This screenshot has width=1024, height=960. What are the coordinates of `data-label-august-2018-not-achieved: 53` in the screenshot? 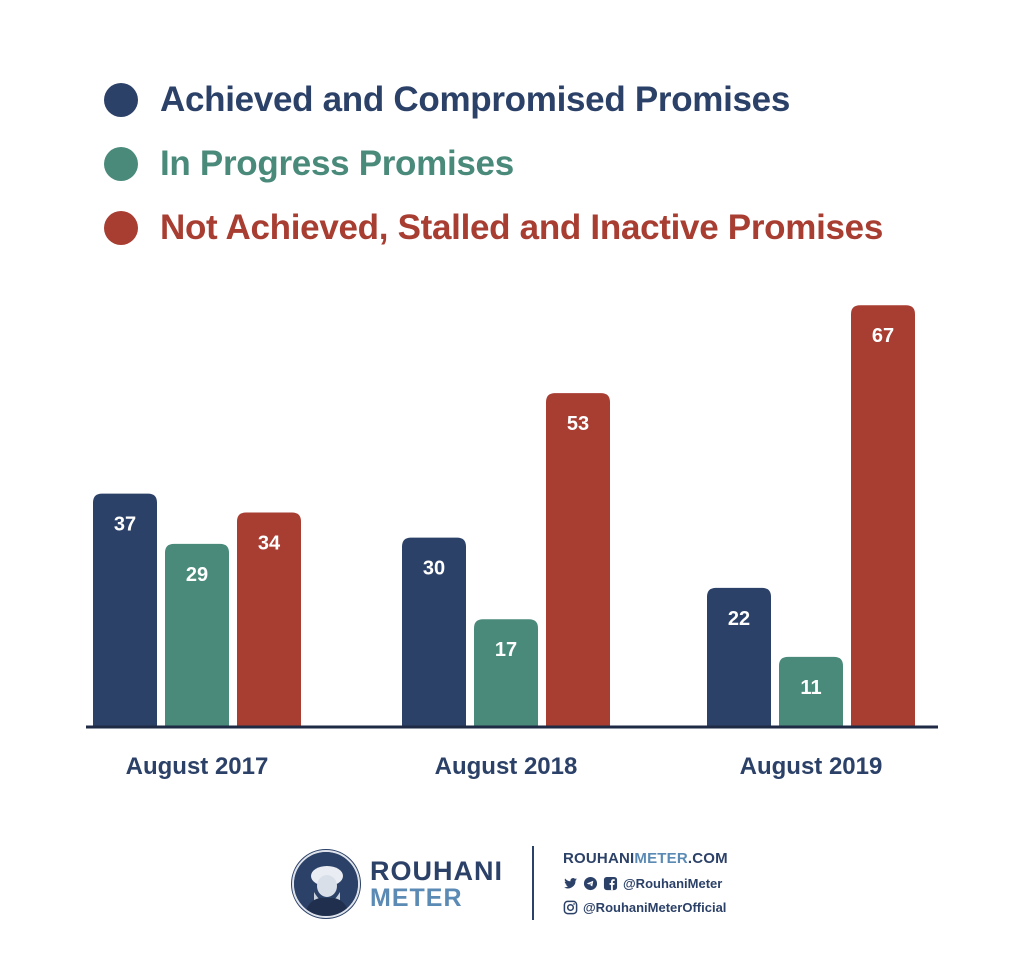 It's located at (578, 424).